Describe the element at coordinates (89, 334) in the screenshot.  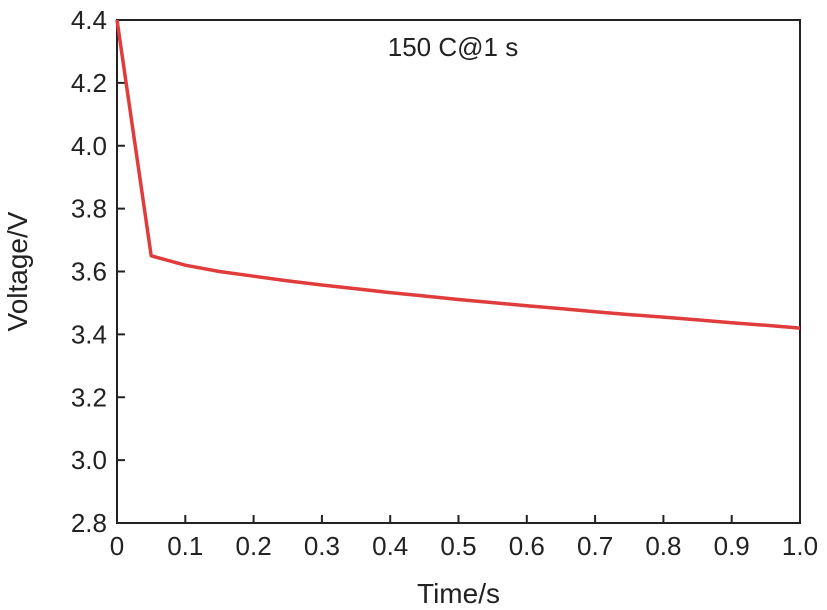
I see `y-tick-label: 3.4` at that location.